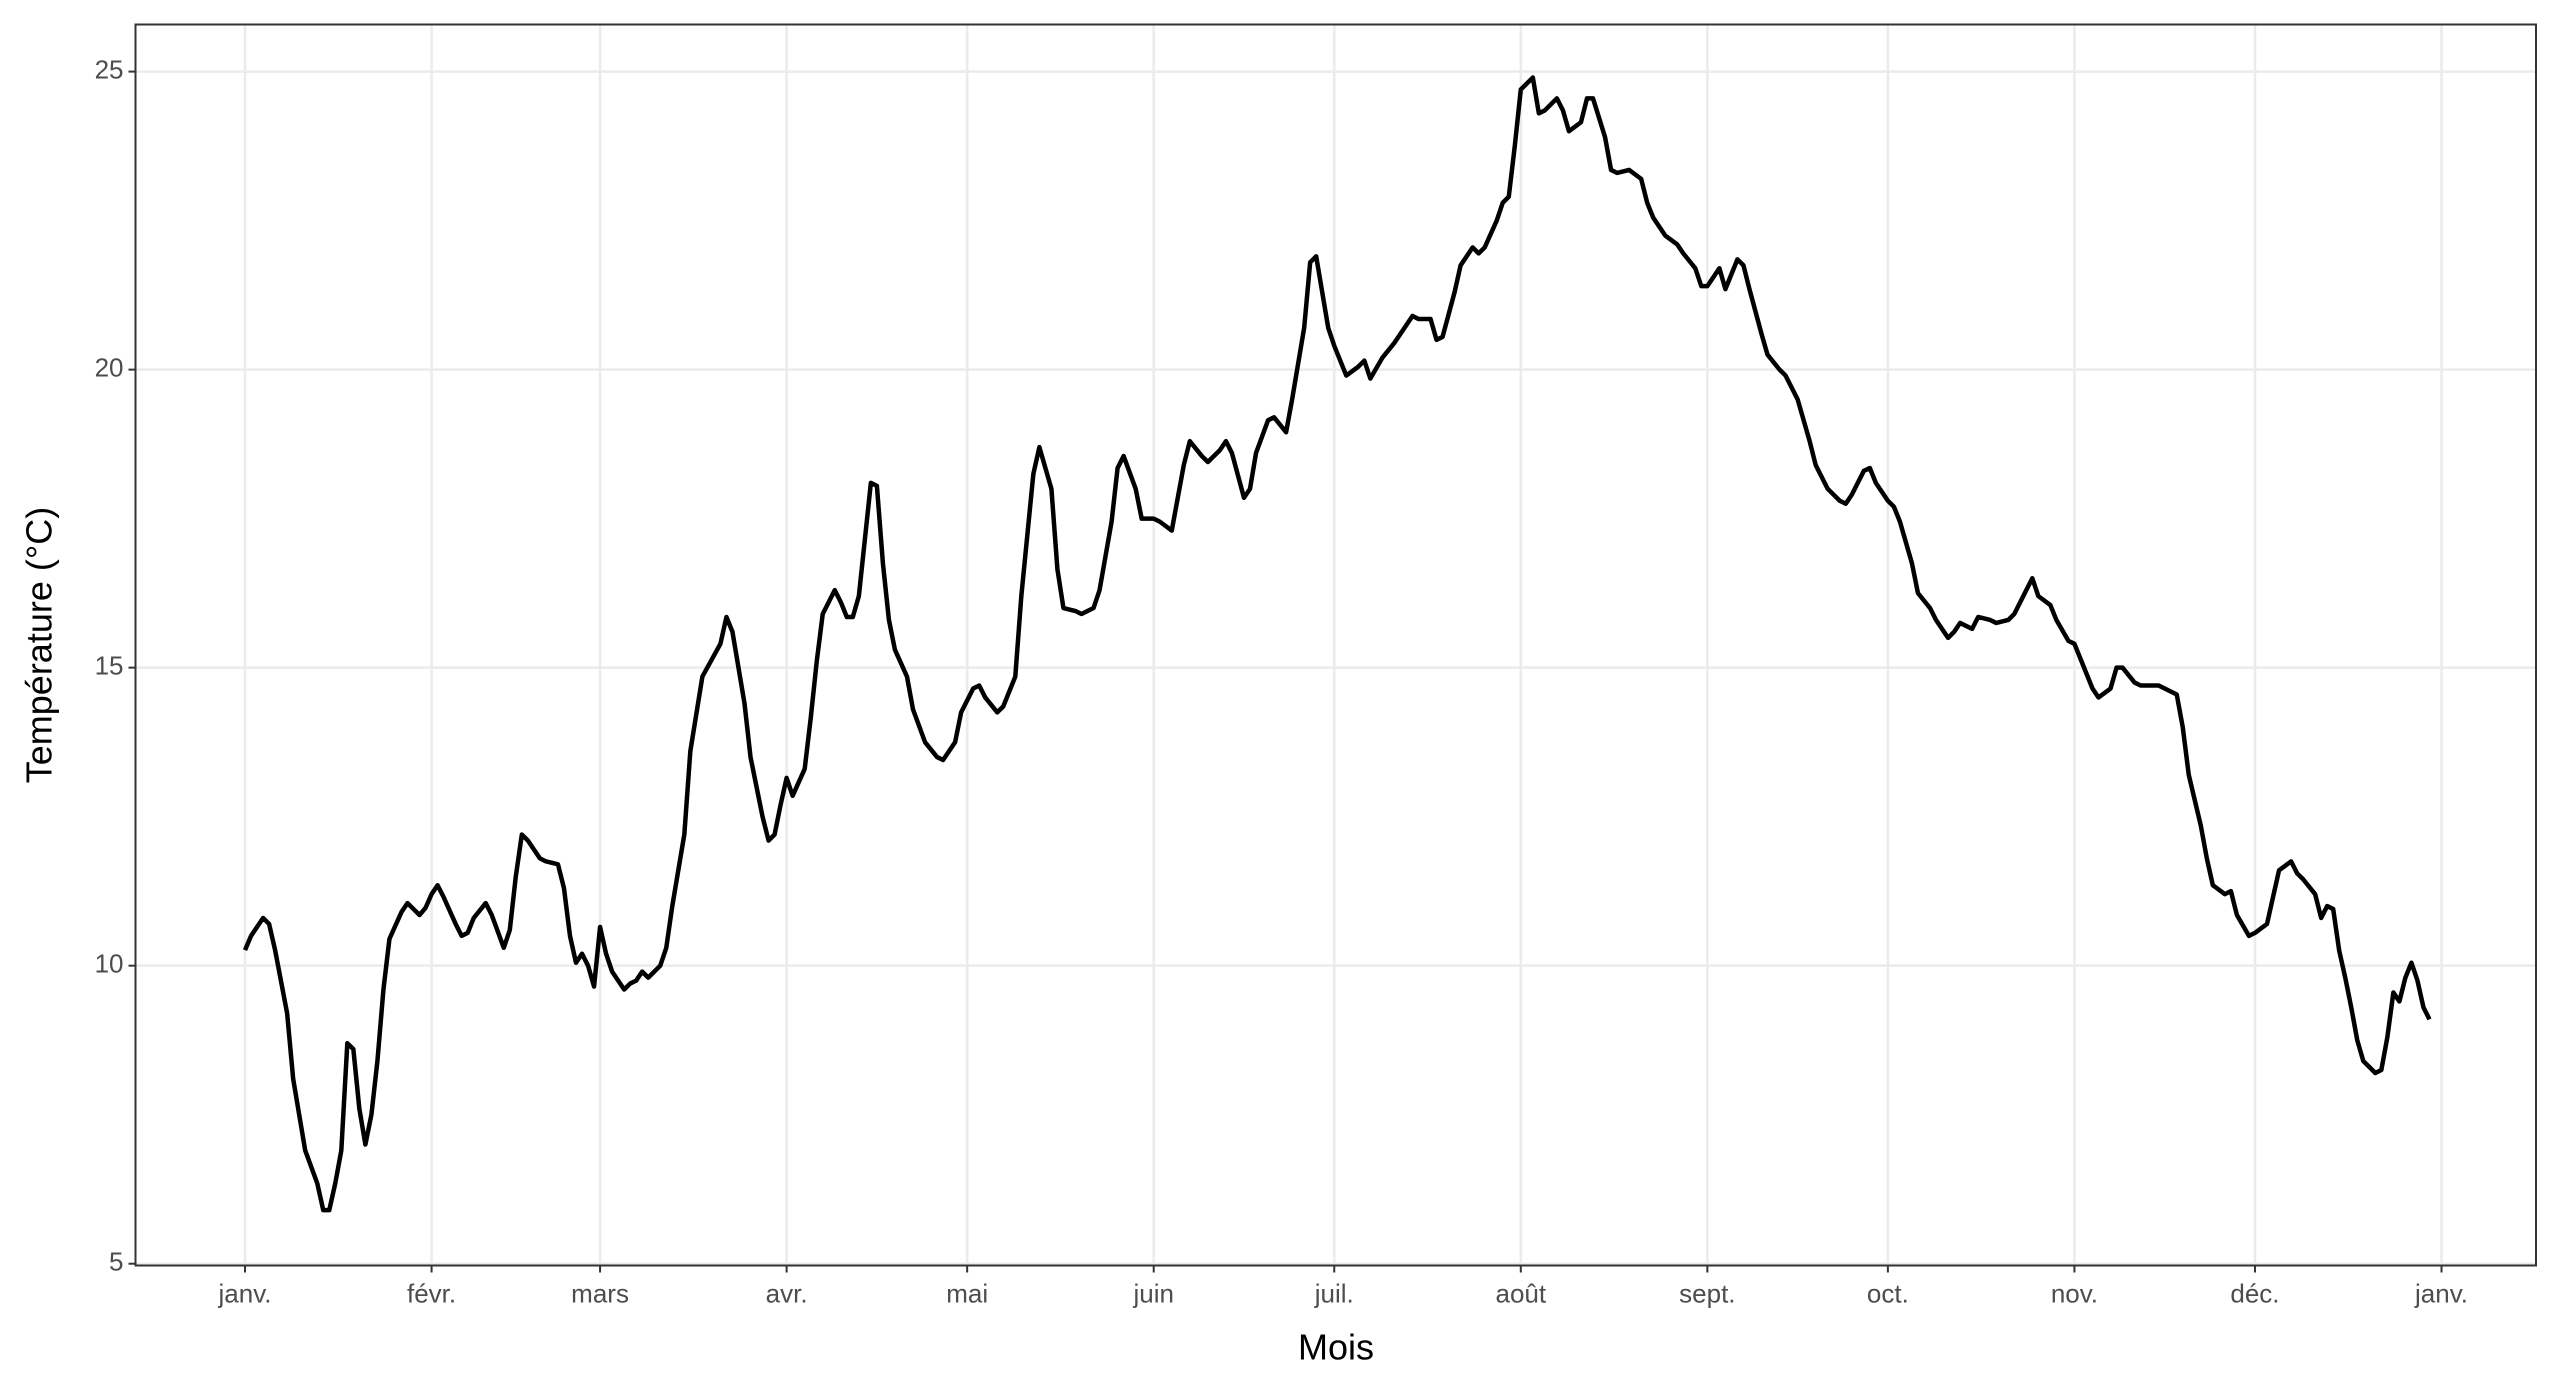 The image size is (2560, 1396). I want to click on x-tick-label: août, so click(1520, 1293).